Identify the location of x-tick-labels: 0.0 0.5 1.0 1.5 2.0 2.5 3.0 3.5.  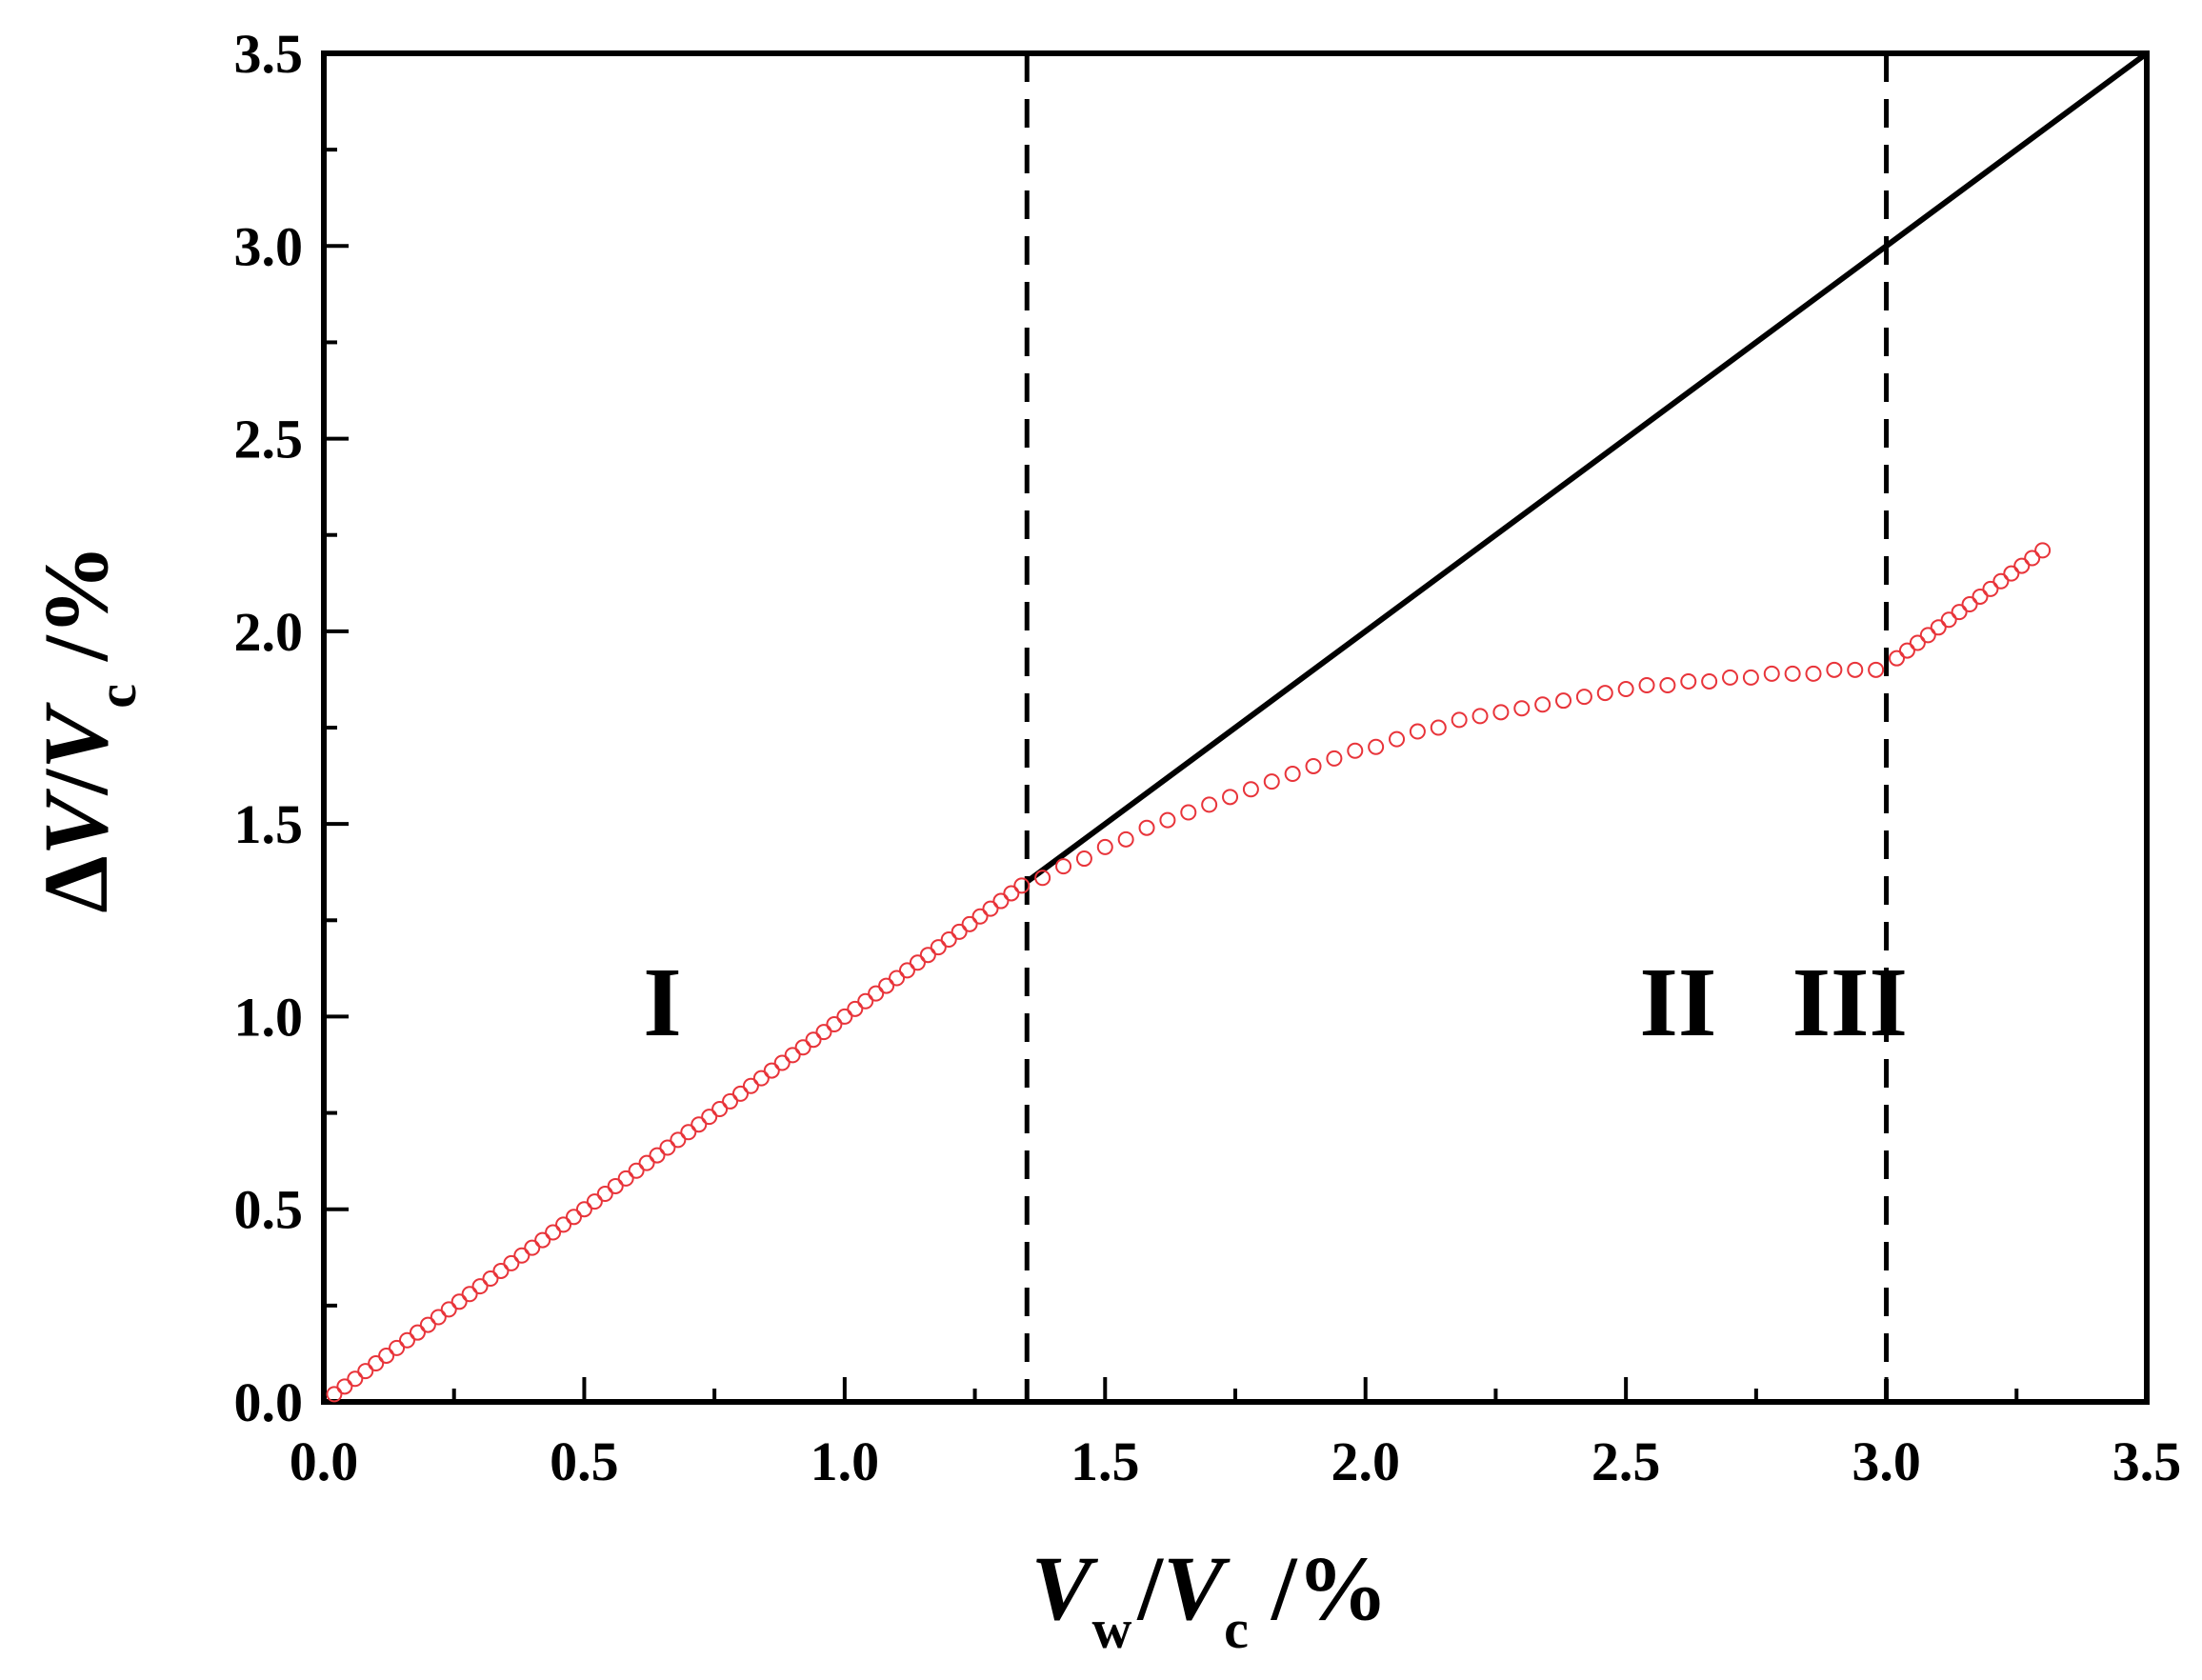
(1236, 1461).